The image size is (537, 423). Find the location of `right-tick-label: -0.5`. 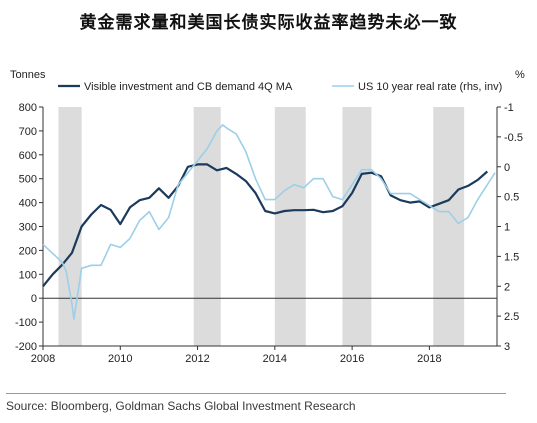

right-tick-label: -0.5 is located at coordinates (513, 138).